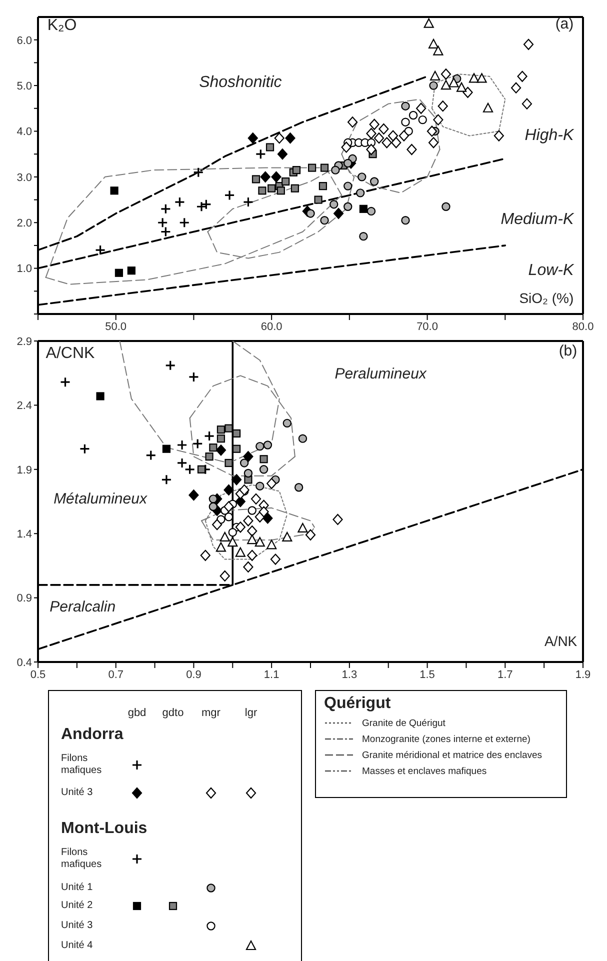 This screenshot has height=961, width=607. Describe the element at coordinates (427, 326) in the screenshot. I see `x-tick-label: 70.0` at that location.